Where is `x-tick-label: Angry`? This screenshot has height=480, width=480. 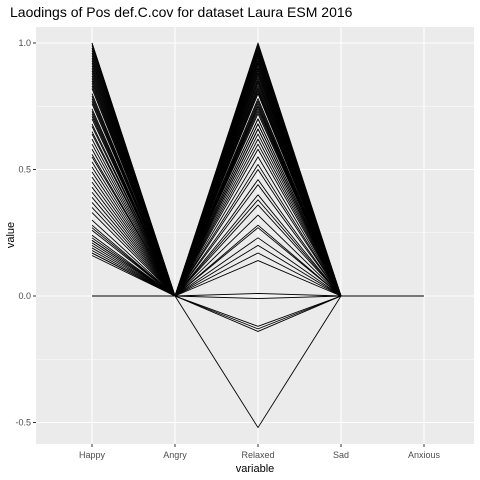 x-tick-label: Angry is located at coordinates (175, 455).